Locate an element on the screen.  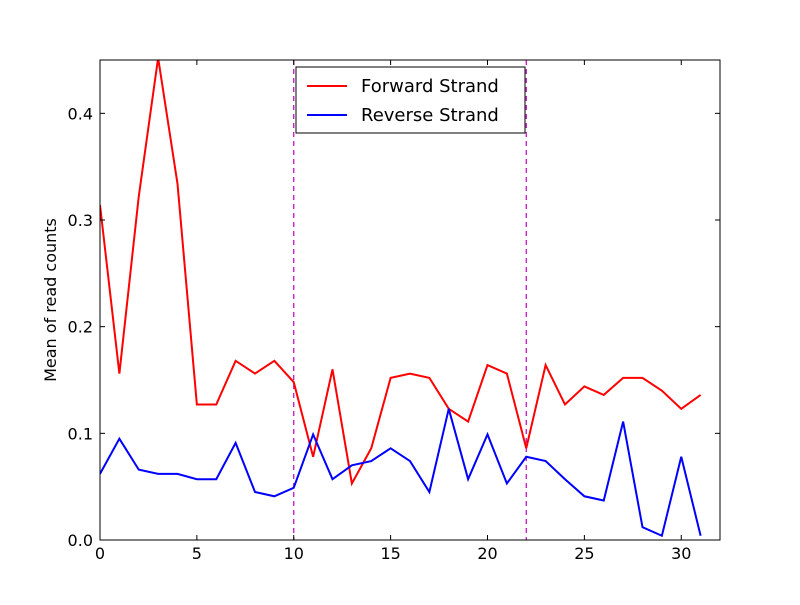
y-axis-label: Mean of read counts is located at coordinates (50, 300).